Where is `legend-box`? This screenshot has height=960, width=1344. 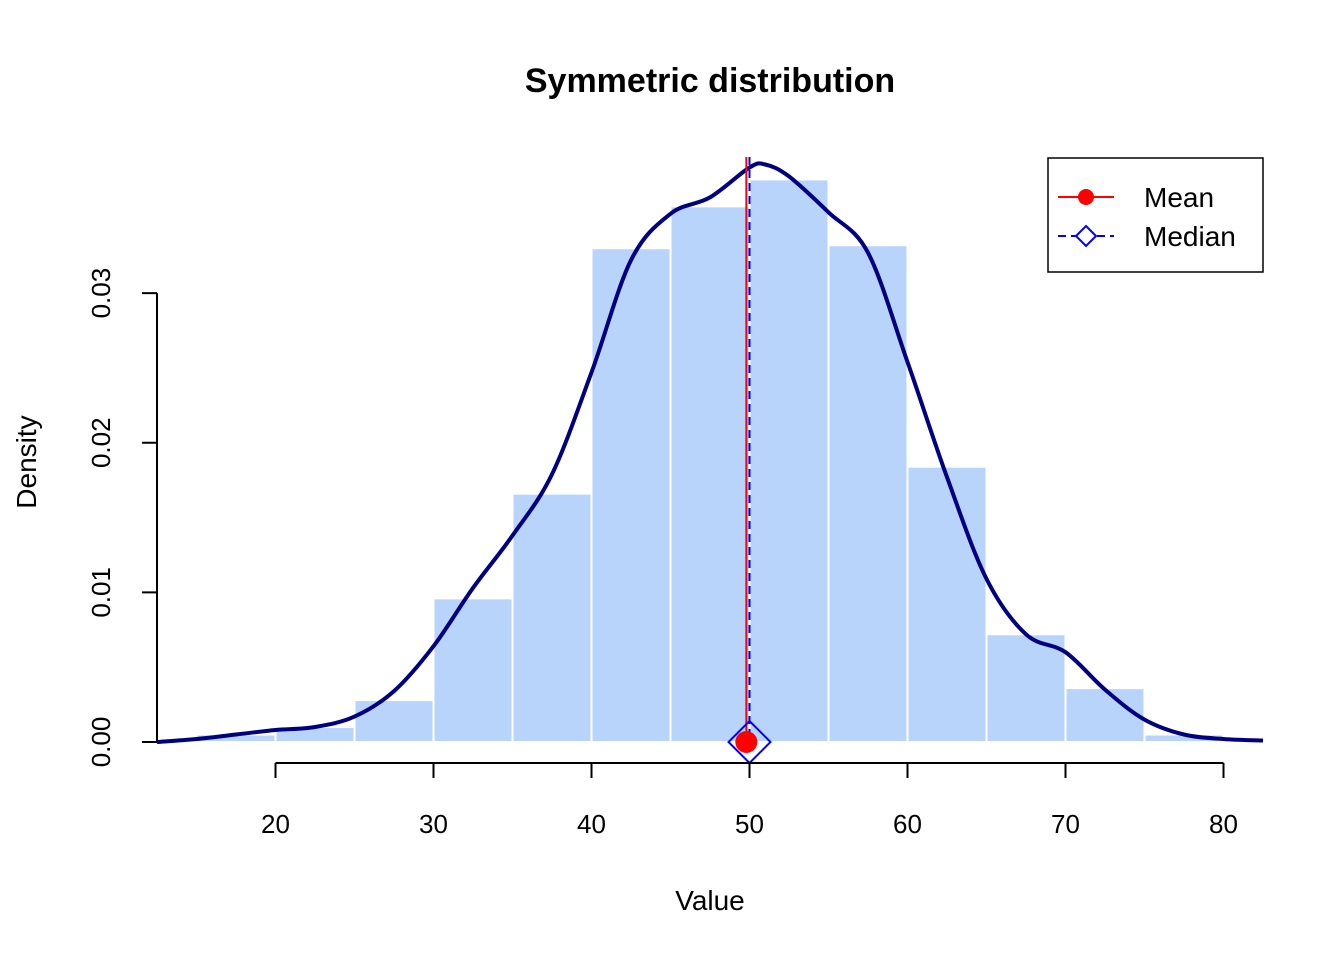
legend-box is located at coordinates (1155, 215).